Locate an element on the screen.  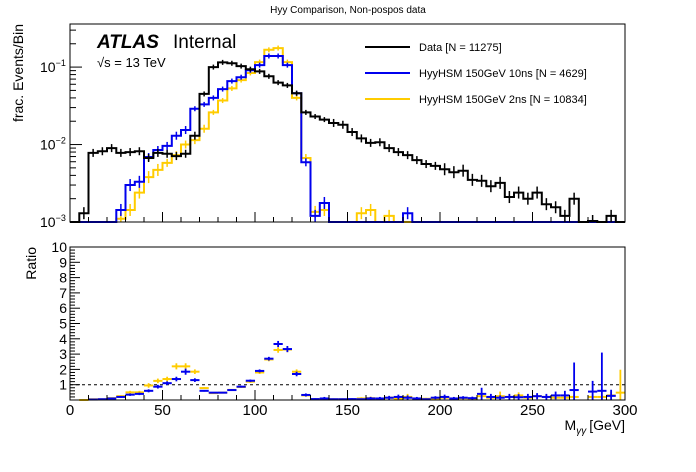
x-tick-label: 250 is located at coordinates (532, 410).